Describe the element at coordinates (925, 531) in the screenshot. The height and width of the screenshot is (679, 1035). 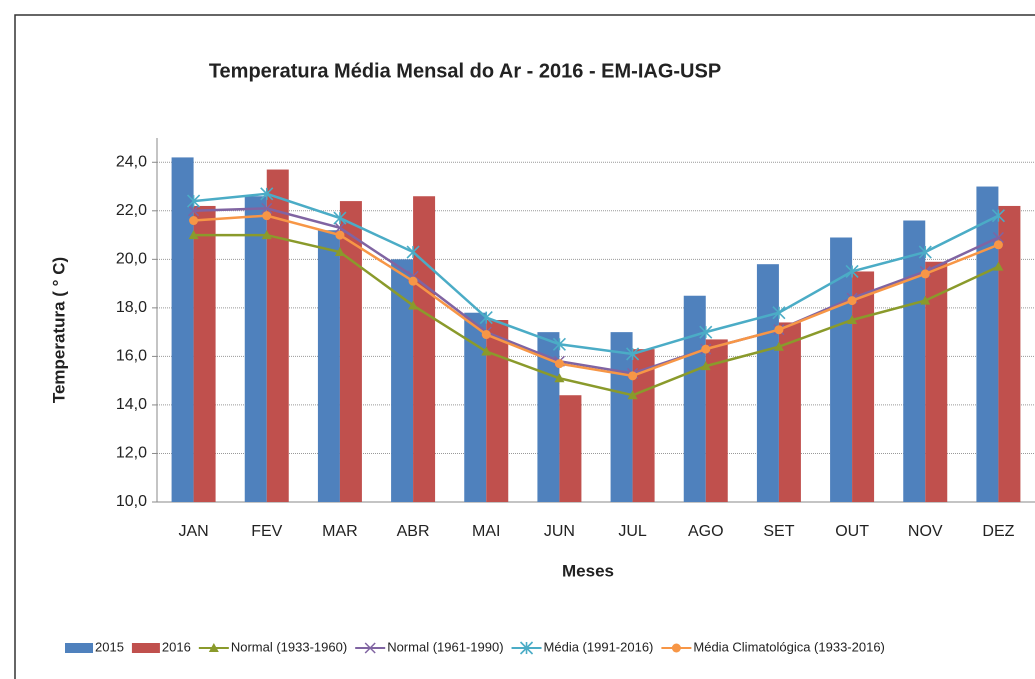
I see `x-tick-label: NOV` at that location.